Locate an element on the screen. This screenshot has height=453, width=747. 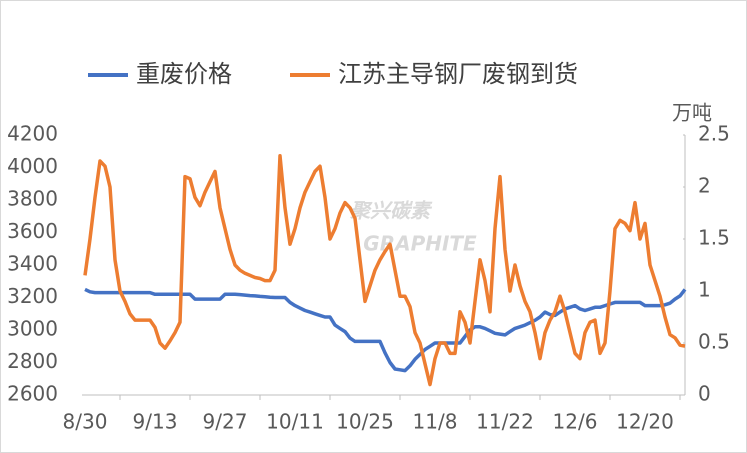
watermark-sub: GRAPHITE is located at coordinates (420, 244).